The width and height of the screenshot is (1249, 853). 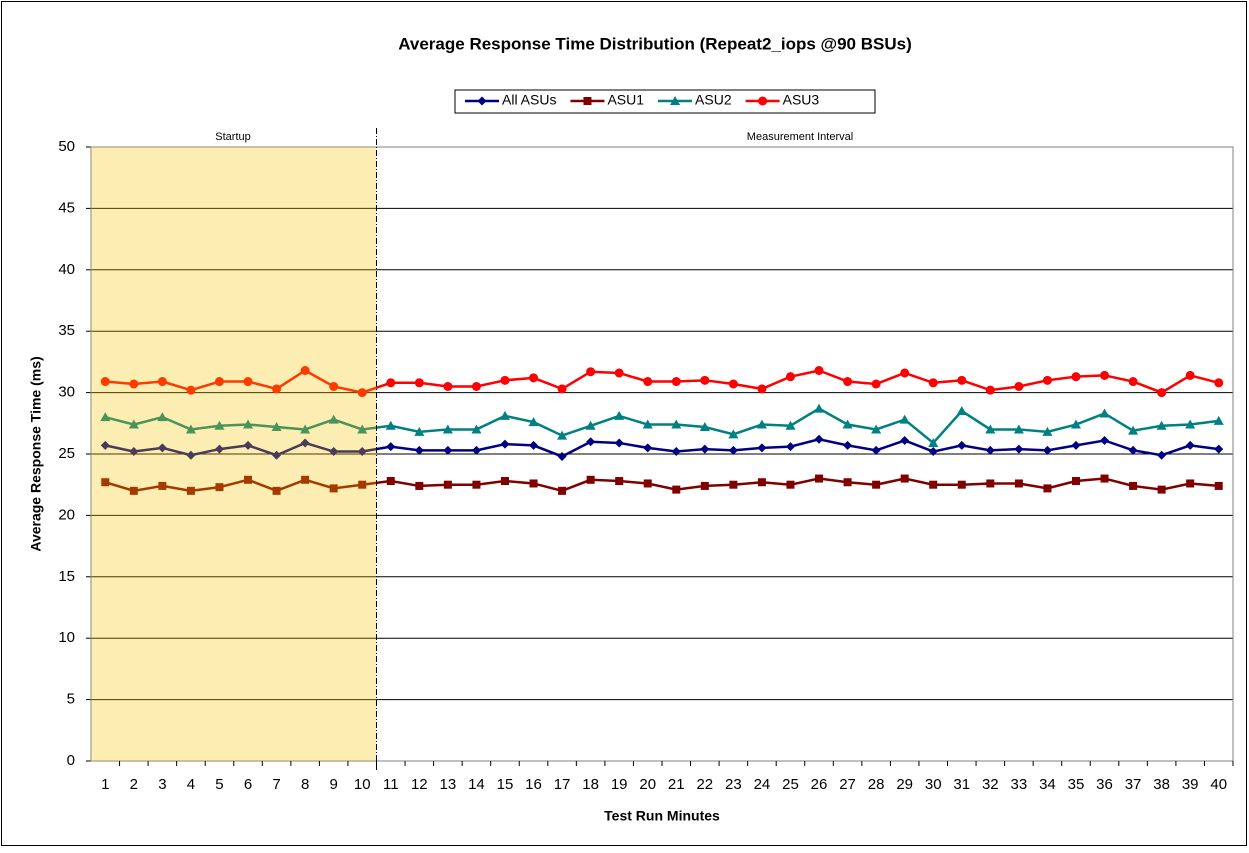 What do you see at coordinates (1076, 784) in the screenshot?
I see `x-tick-label: 35` at bounding box center [1076, 784].